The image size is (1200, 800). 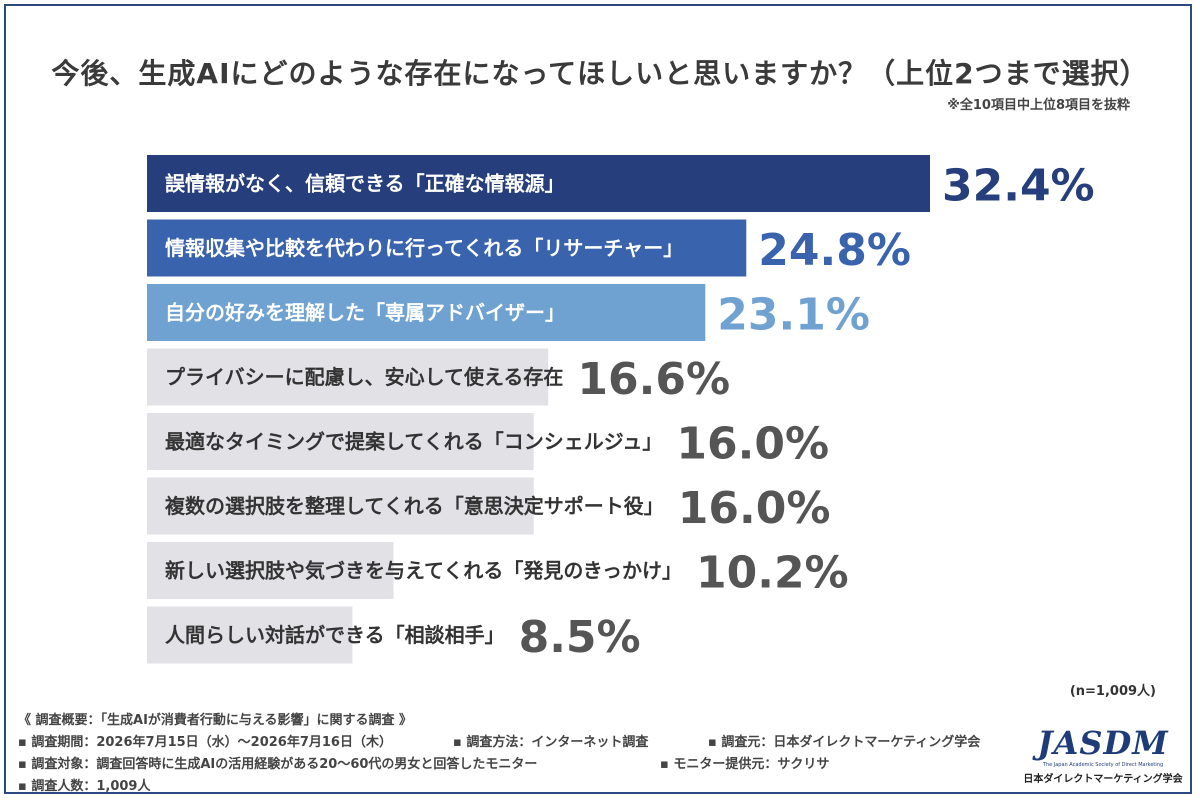 What do you see at coordinates (772, 573) in the screenshot?
I see `value-label-7: 10.2%` at bounding box center [772, 573].